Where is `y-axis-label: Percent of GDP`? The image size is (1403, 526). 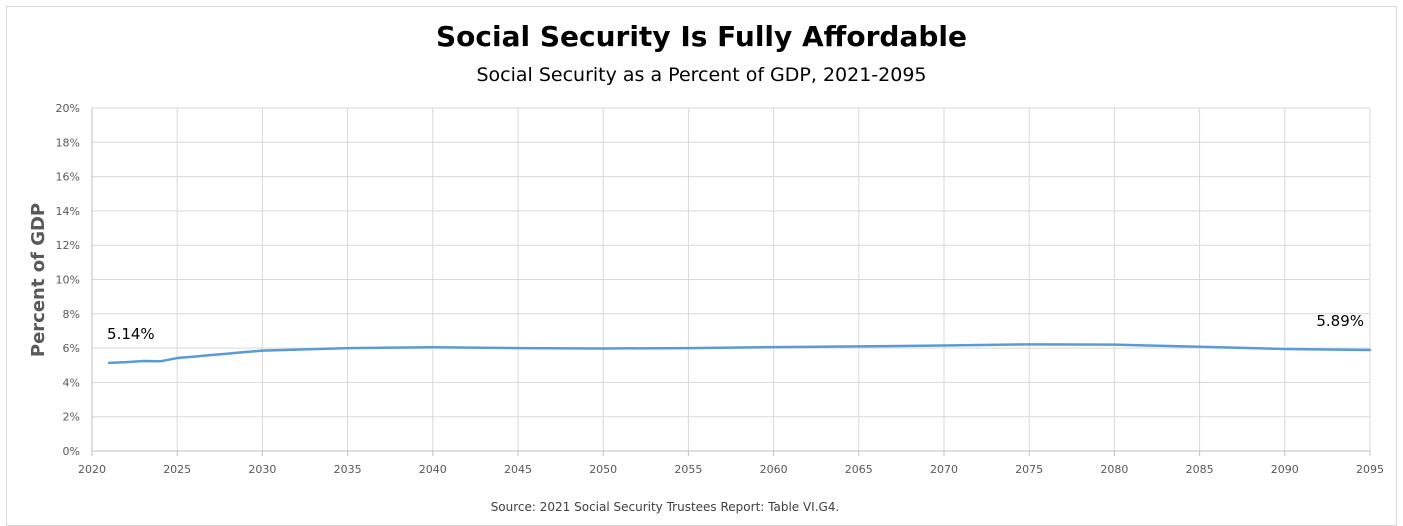 y-axis-label: Percent of GDP is located at coordinates (38, 280).